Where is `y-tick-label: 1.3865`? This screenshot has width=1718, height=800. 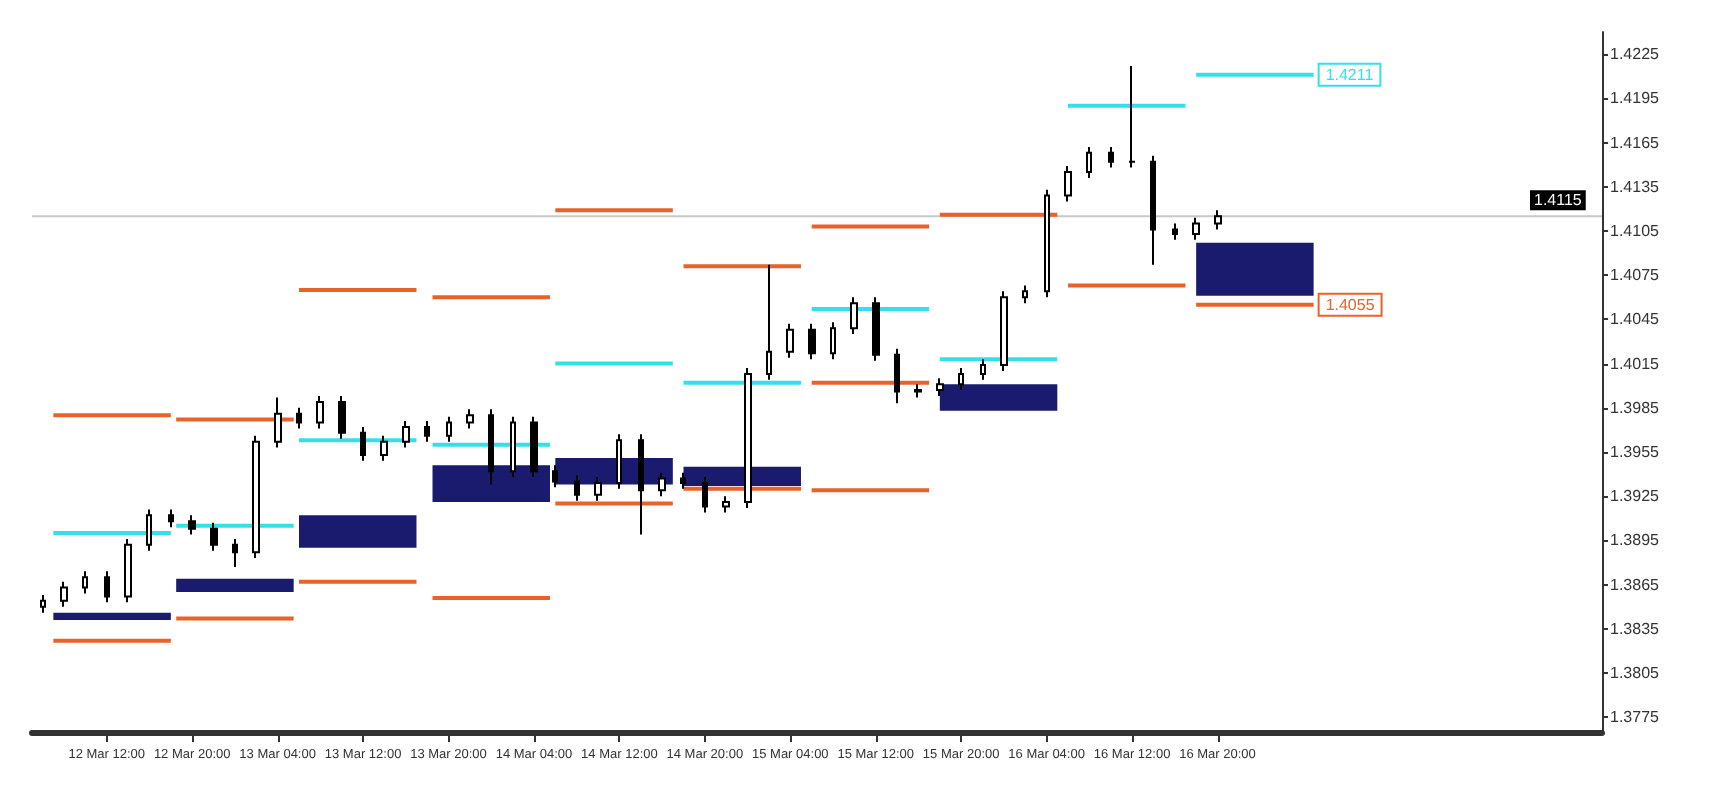
y-tick-label: 1.3865 is located at coordinates (1635, 584).